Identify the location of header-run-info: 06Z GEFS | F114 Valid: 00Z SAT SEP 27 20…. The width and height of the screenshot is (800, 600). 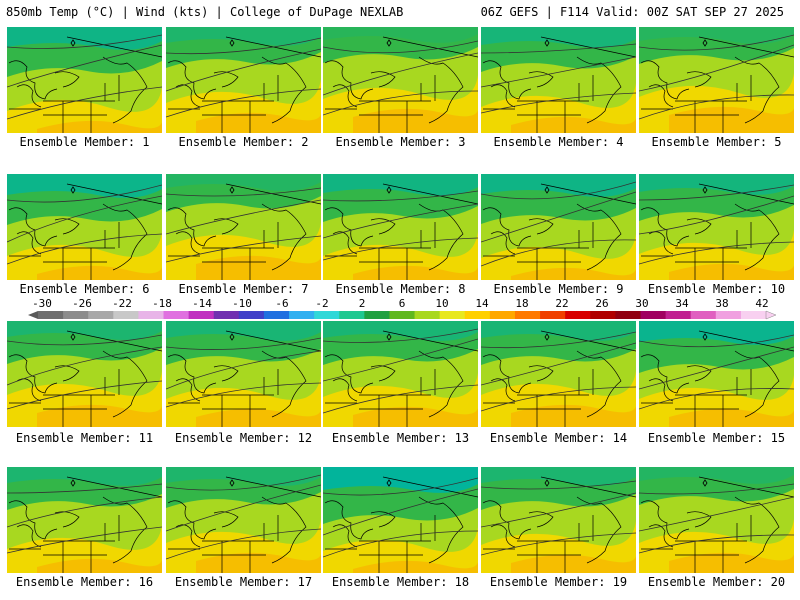
(632, 12).